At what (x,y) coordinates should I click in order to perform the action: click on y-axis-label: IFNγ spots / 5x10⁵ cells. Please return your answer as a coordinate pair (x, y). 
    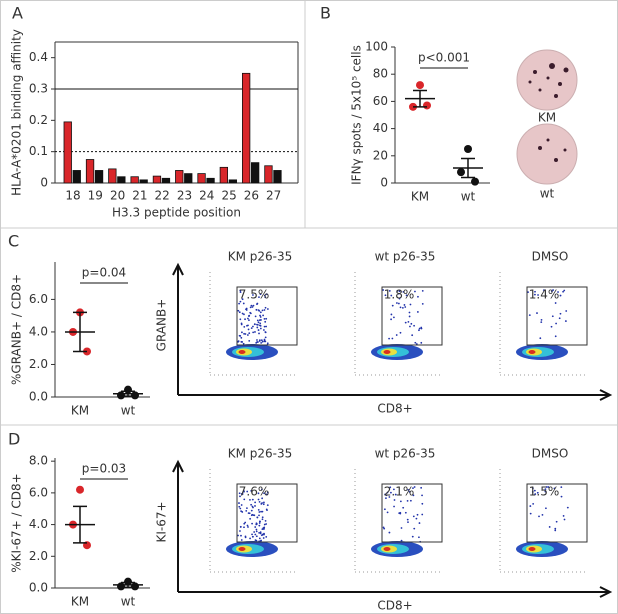
    Looking at the image, I should click on (357, 115).